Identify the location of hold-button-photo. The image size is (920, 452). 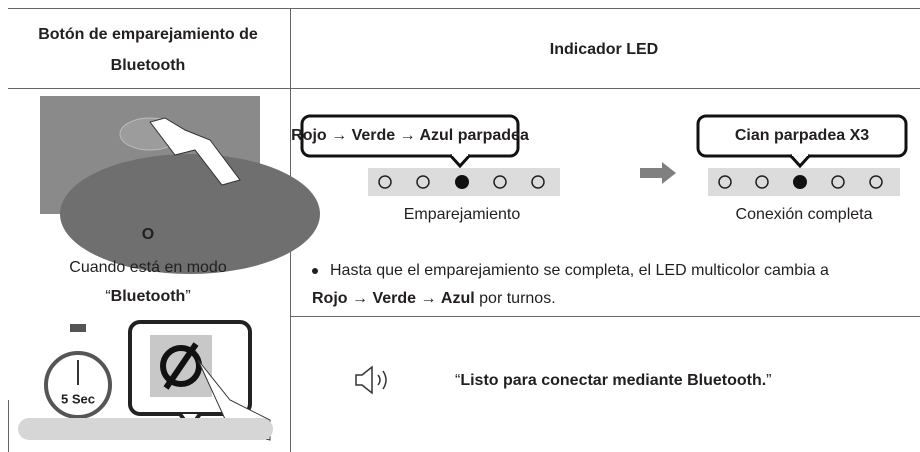
(145, 380).